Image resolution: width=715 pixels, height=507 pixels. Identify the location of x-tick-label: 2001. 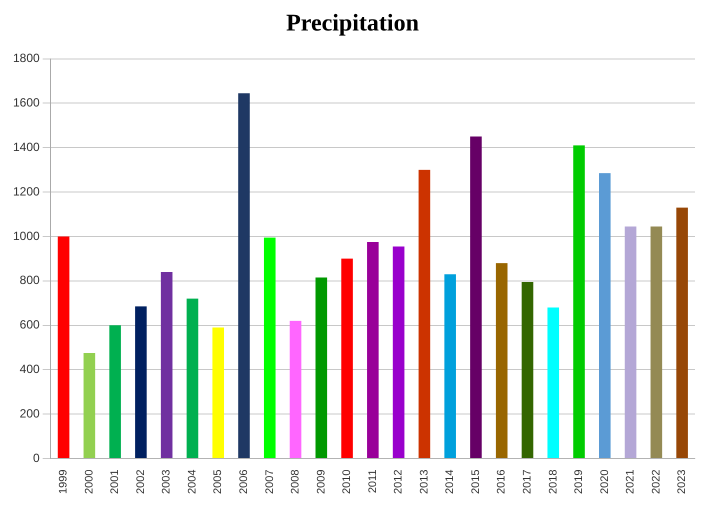
(115, 482).